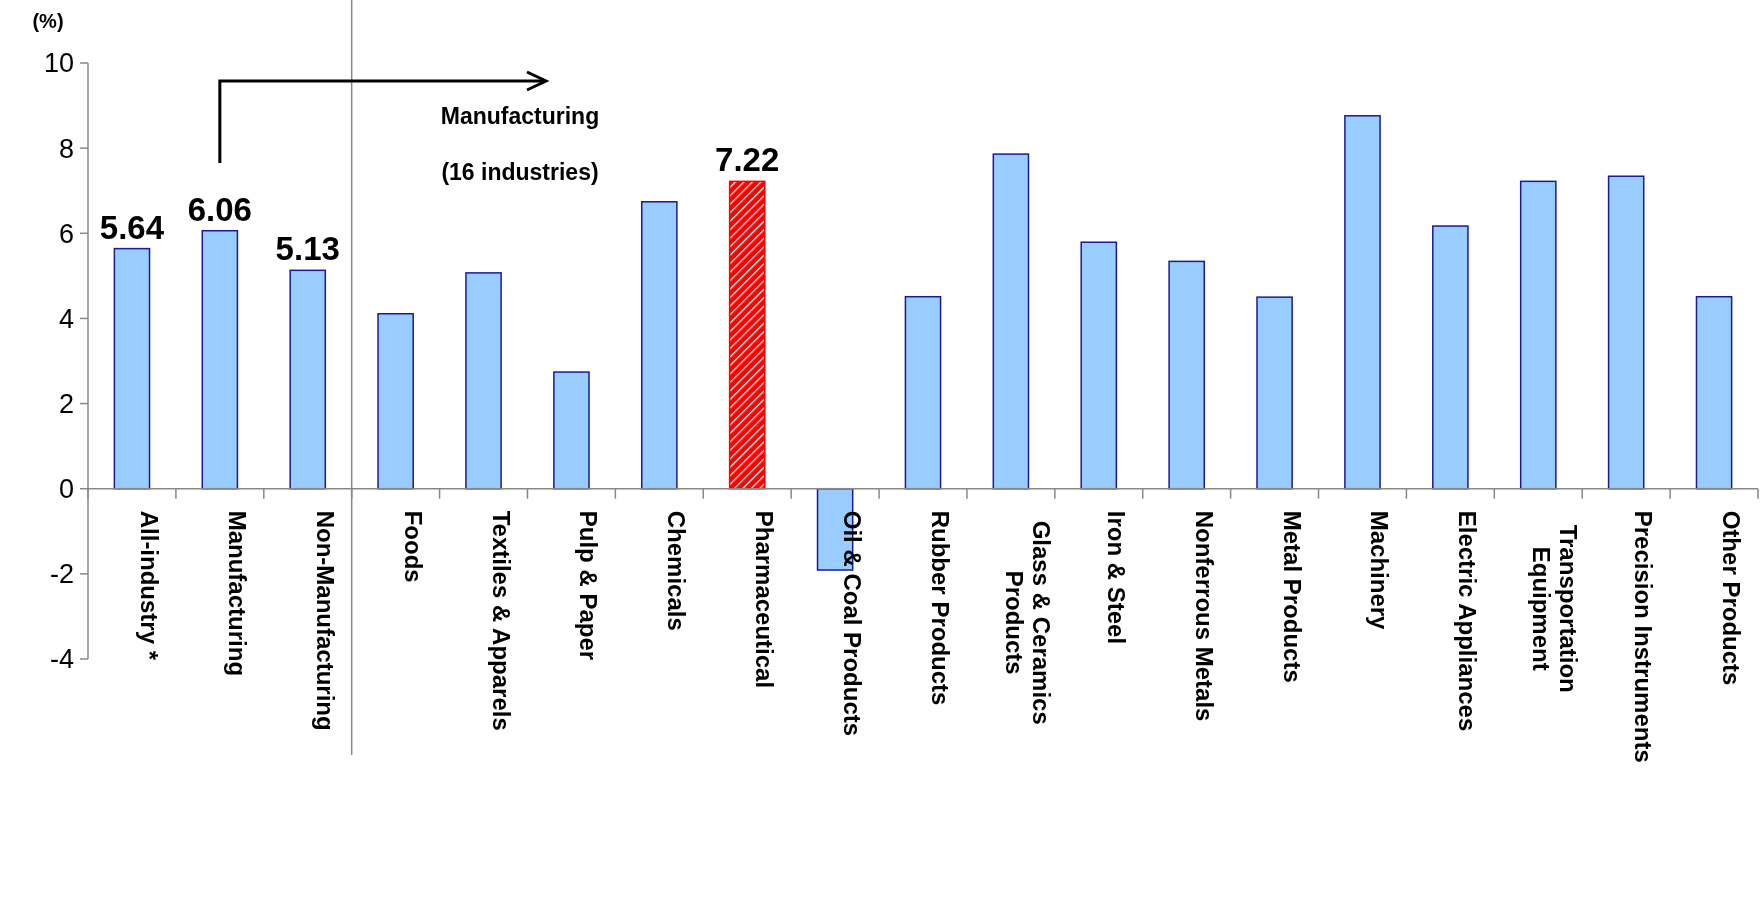  Describe the element at coordinates (520, 172) in the screenshot. I see `annotation: (16 industries)` at that location.